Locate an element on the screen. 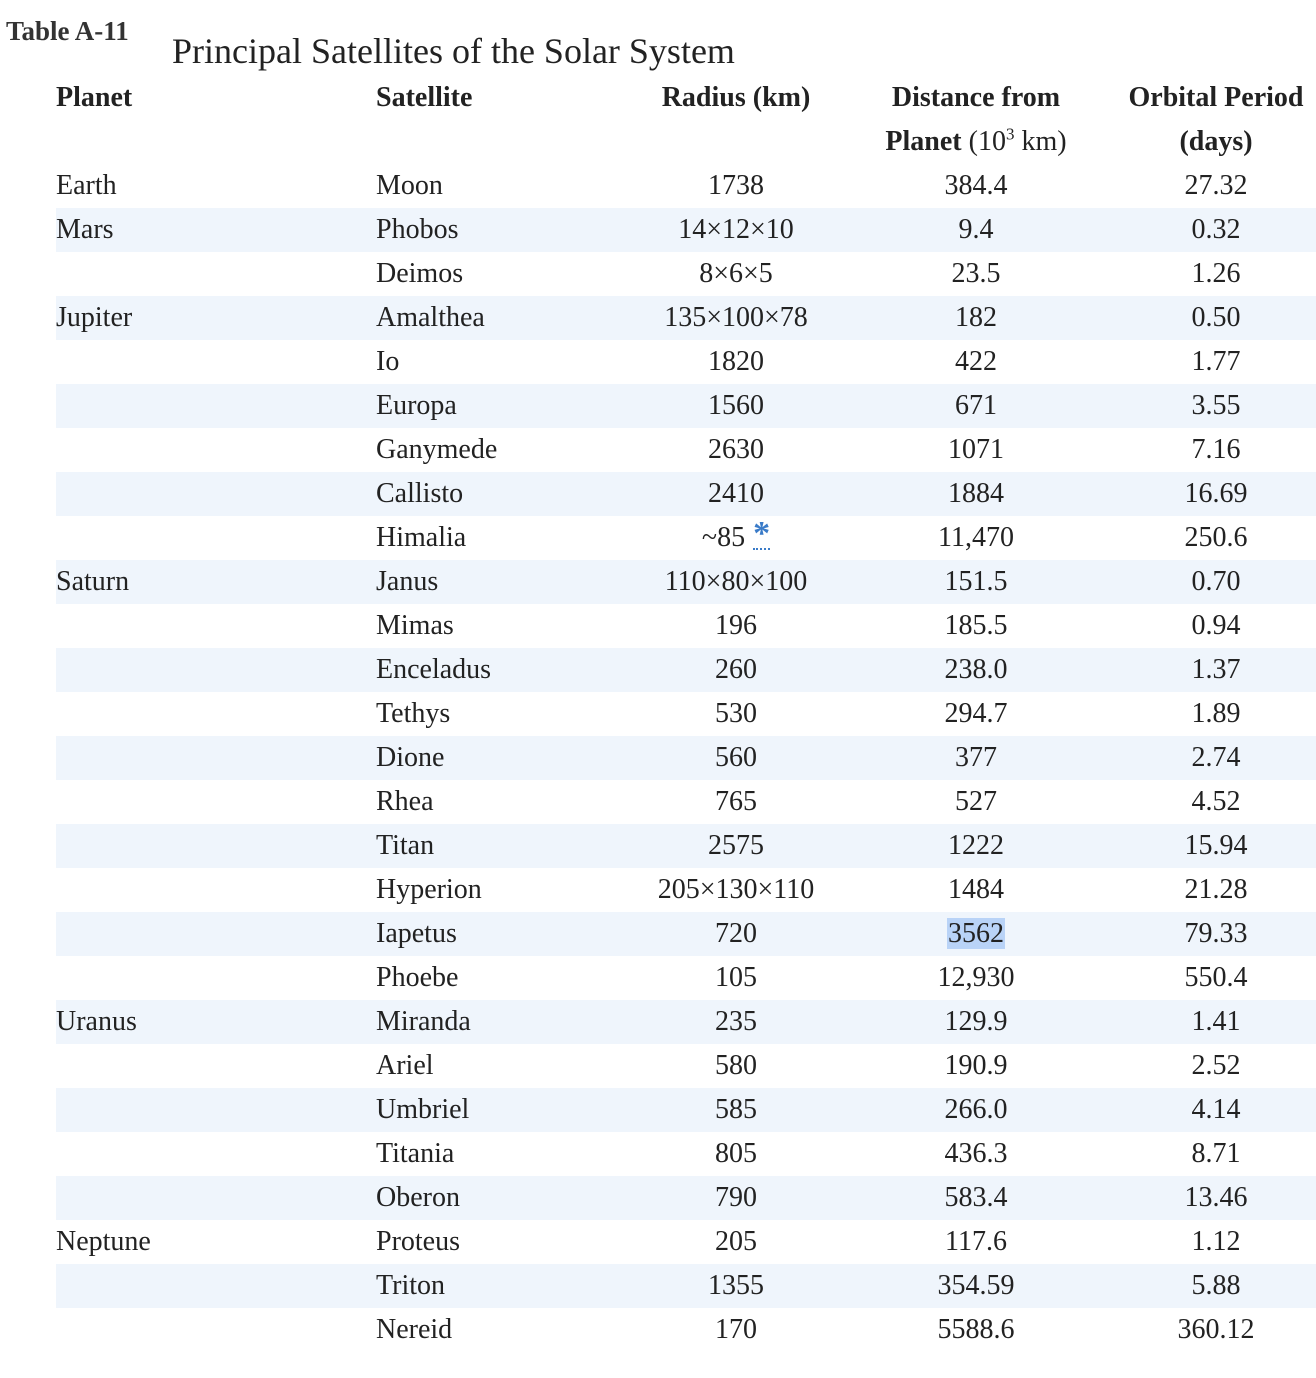  planet-cell-text: Neptune is located at coordinates (103, 1241).